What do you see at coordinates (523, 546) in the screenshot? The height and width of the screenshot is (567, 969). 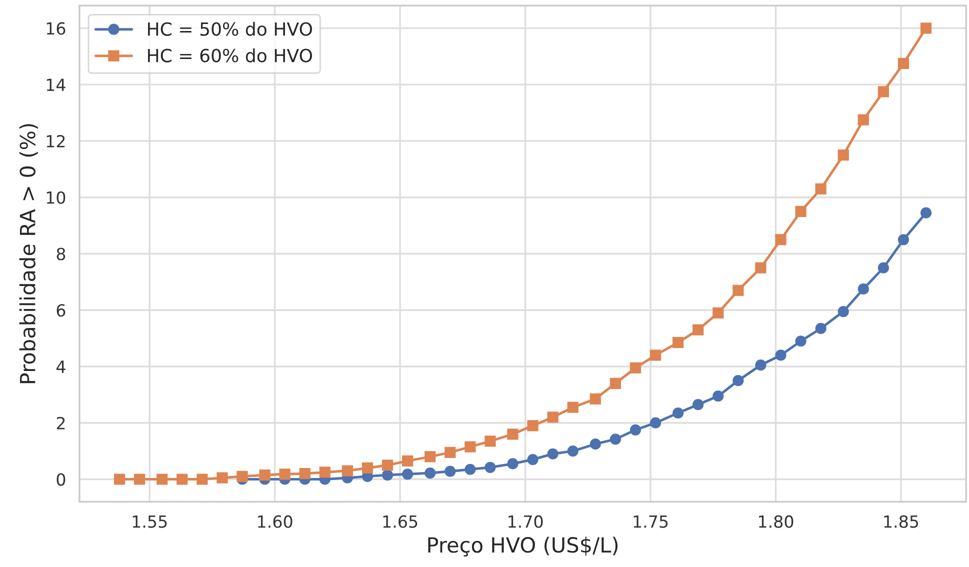 I see `x-axis-title: Preço HVO (US$/L)` at bounding box center [523, 546].